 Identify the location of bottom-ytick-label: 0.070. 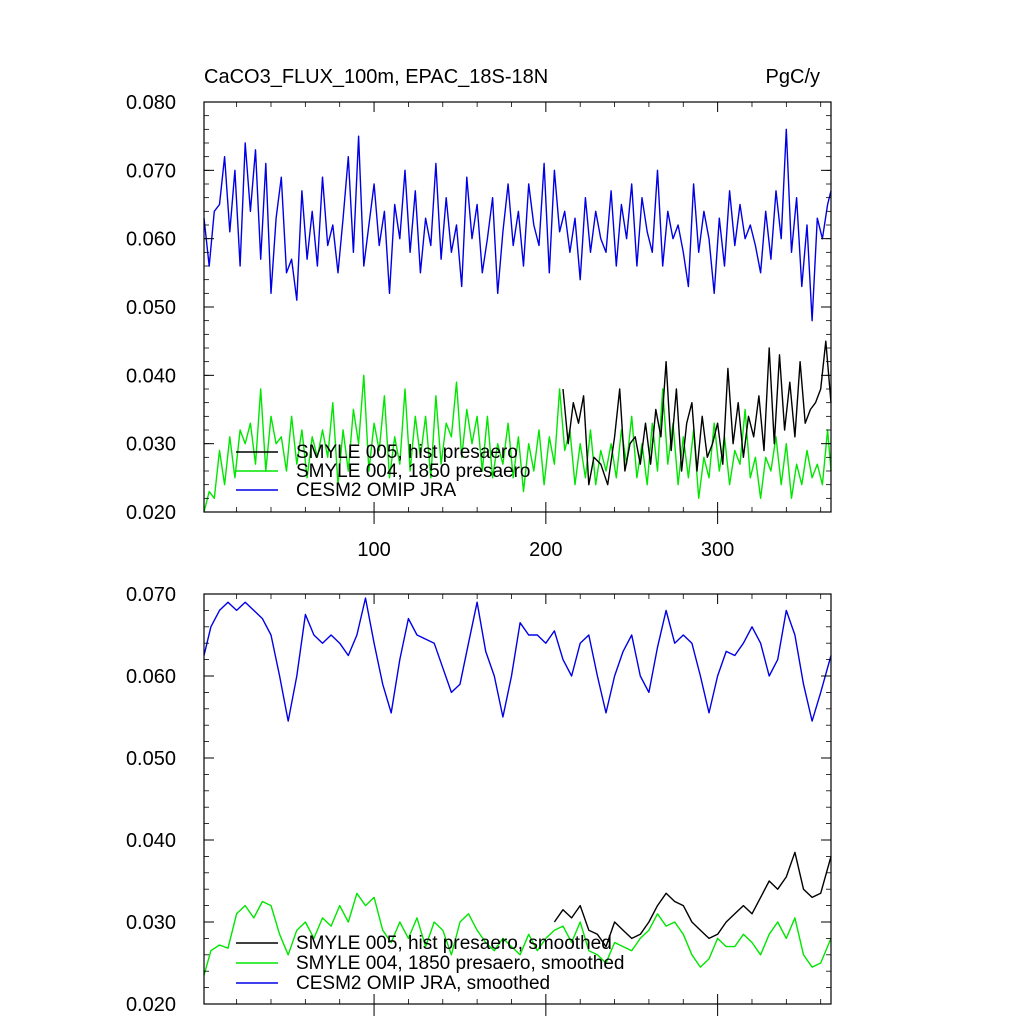
(151, 595).